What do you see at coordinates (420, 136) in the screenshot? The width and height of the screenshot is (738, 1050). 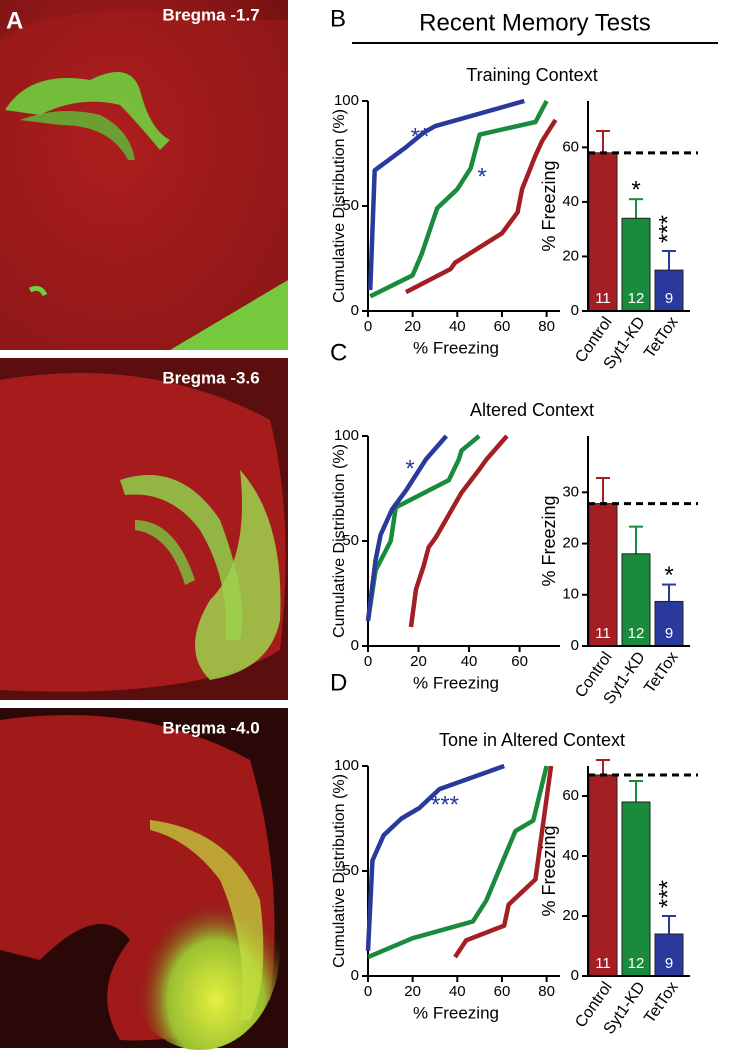 I see `significance-label: **` at bounding box center [420, 136].